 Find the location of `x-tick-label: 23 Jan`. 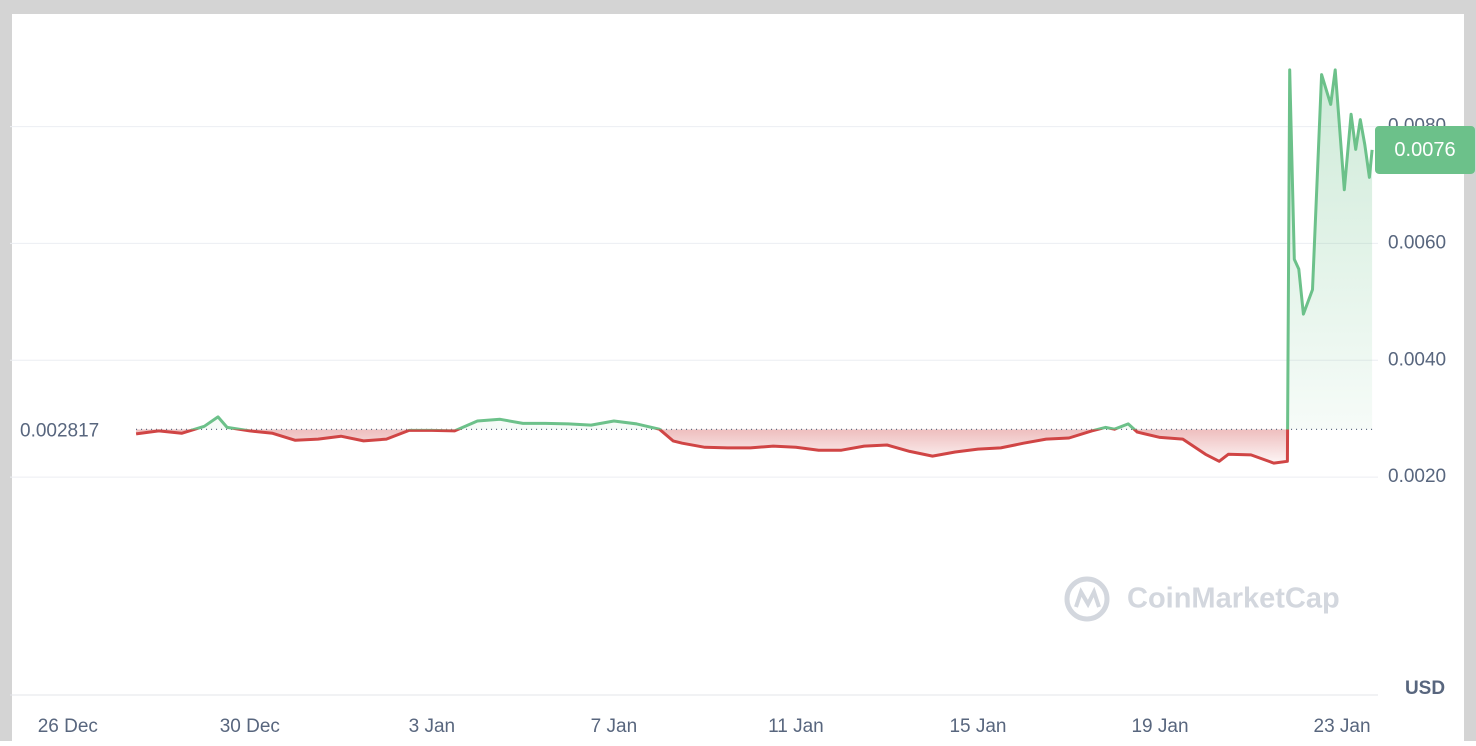

x-tick-label: 23 Jan is located at coordinates (1342, 726).